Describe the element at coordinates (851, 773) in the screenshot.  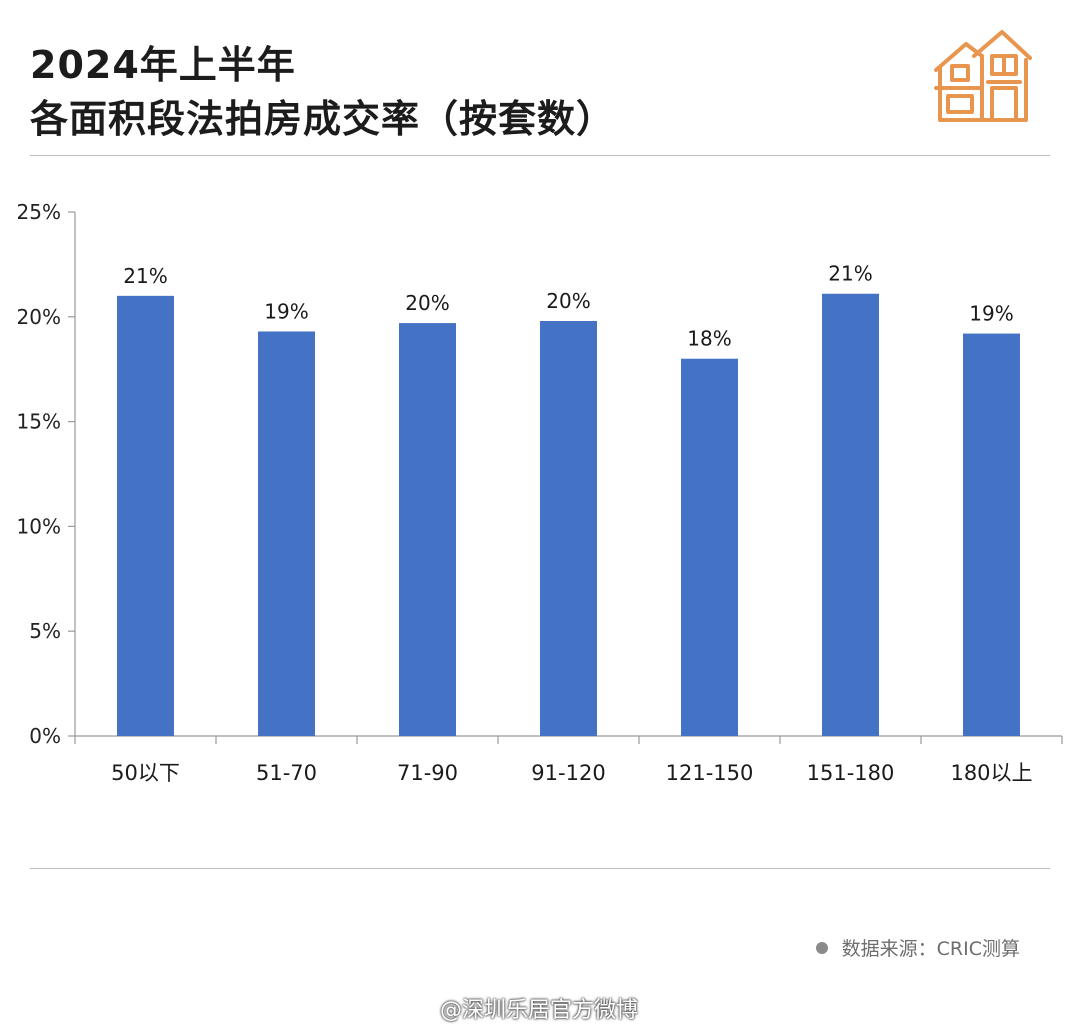
I see `x-tick-label: 151-180` at that location.